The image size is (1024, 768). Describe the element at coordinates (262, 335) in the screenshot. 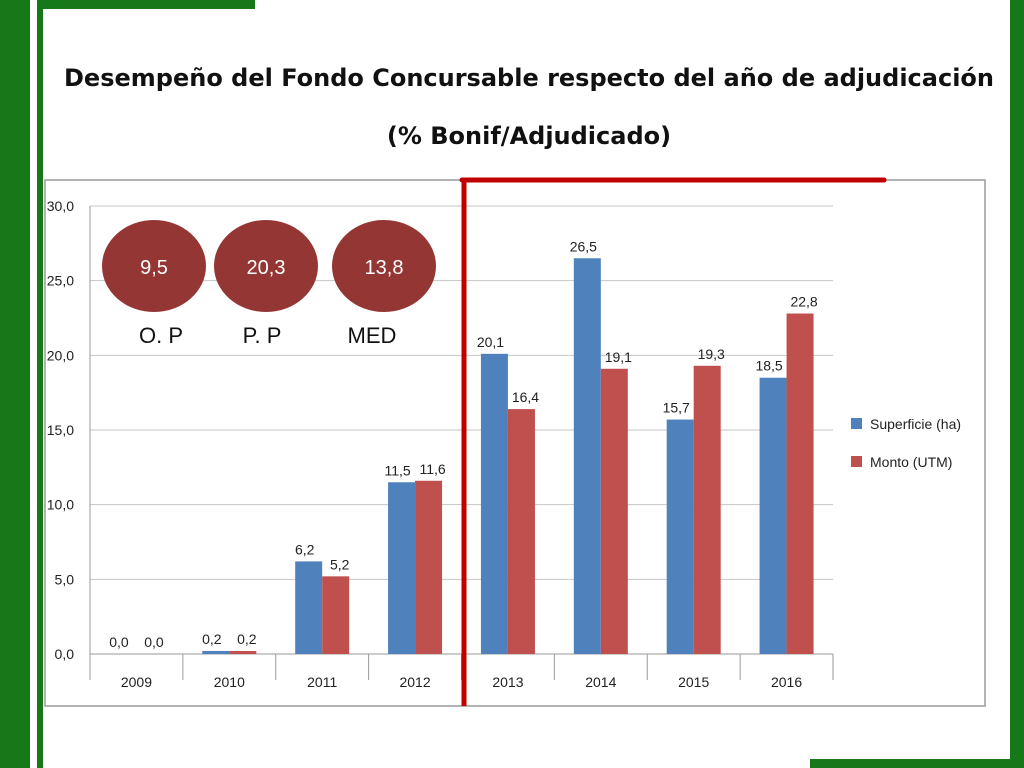

I see `indicator-label: P. P` at that location.